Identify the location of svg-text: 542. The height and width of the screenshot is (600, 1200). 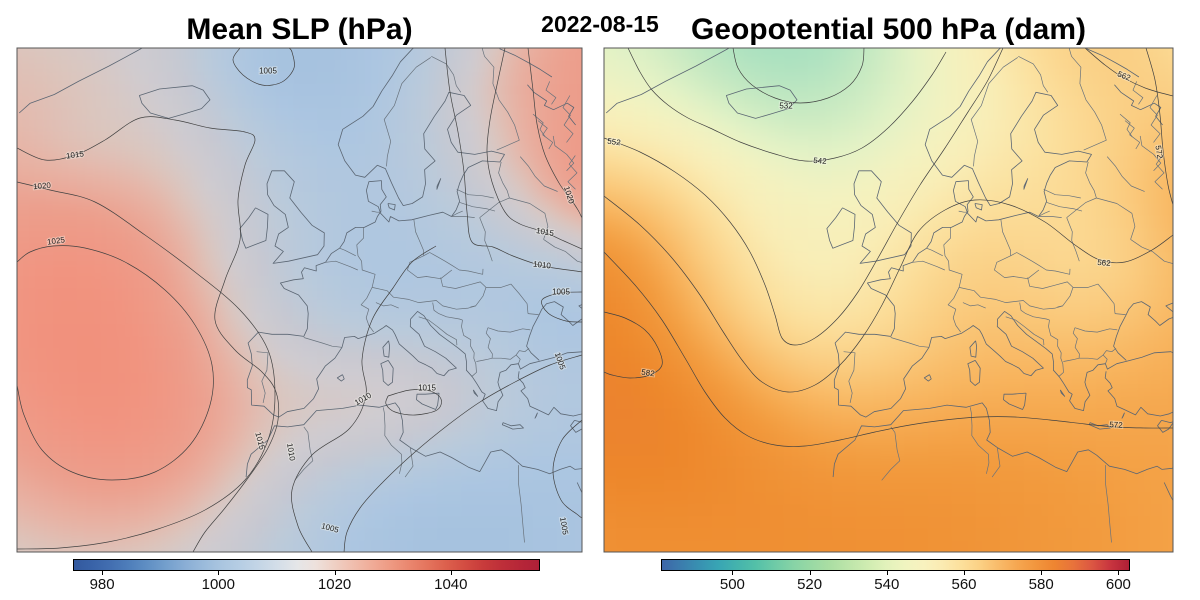
(820, 161).